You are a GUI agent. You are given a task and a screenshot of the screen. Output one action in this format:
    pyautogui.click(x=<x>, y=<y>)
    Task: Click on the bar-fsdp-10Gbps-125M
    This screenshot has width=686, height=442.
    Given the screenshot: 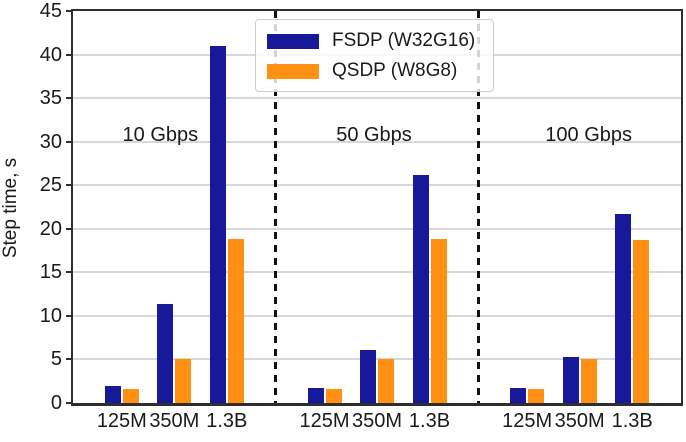 What is the action you would take?
    pyautogui.click(x=112, y=394)
    